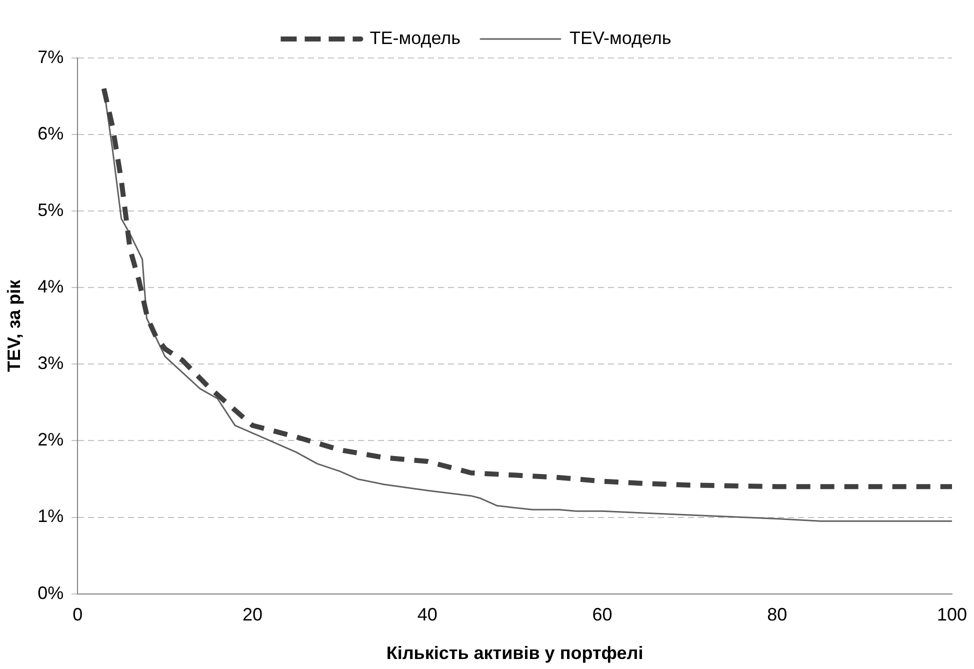 This screenshot has height=669, width=974. Describe the element at coordinates (14, 325) in the screenshot. I see `y-axis-title: TEV, за рік` at that location.